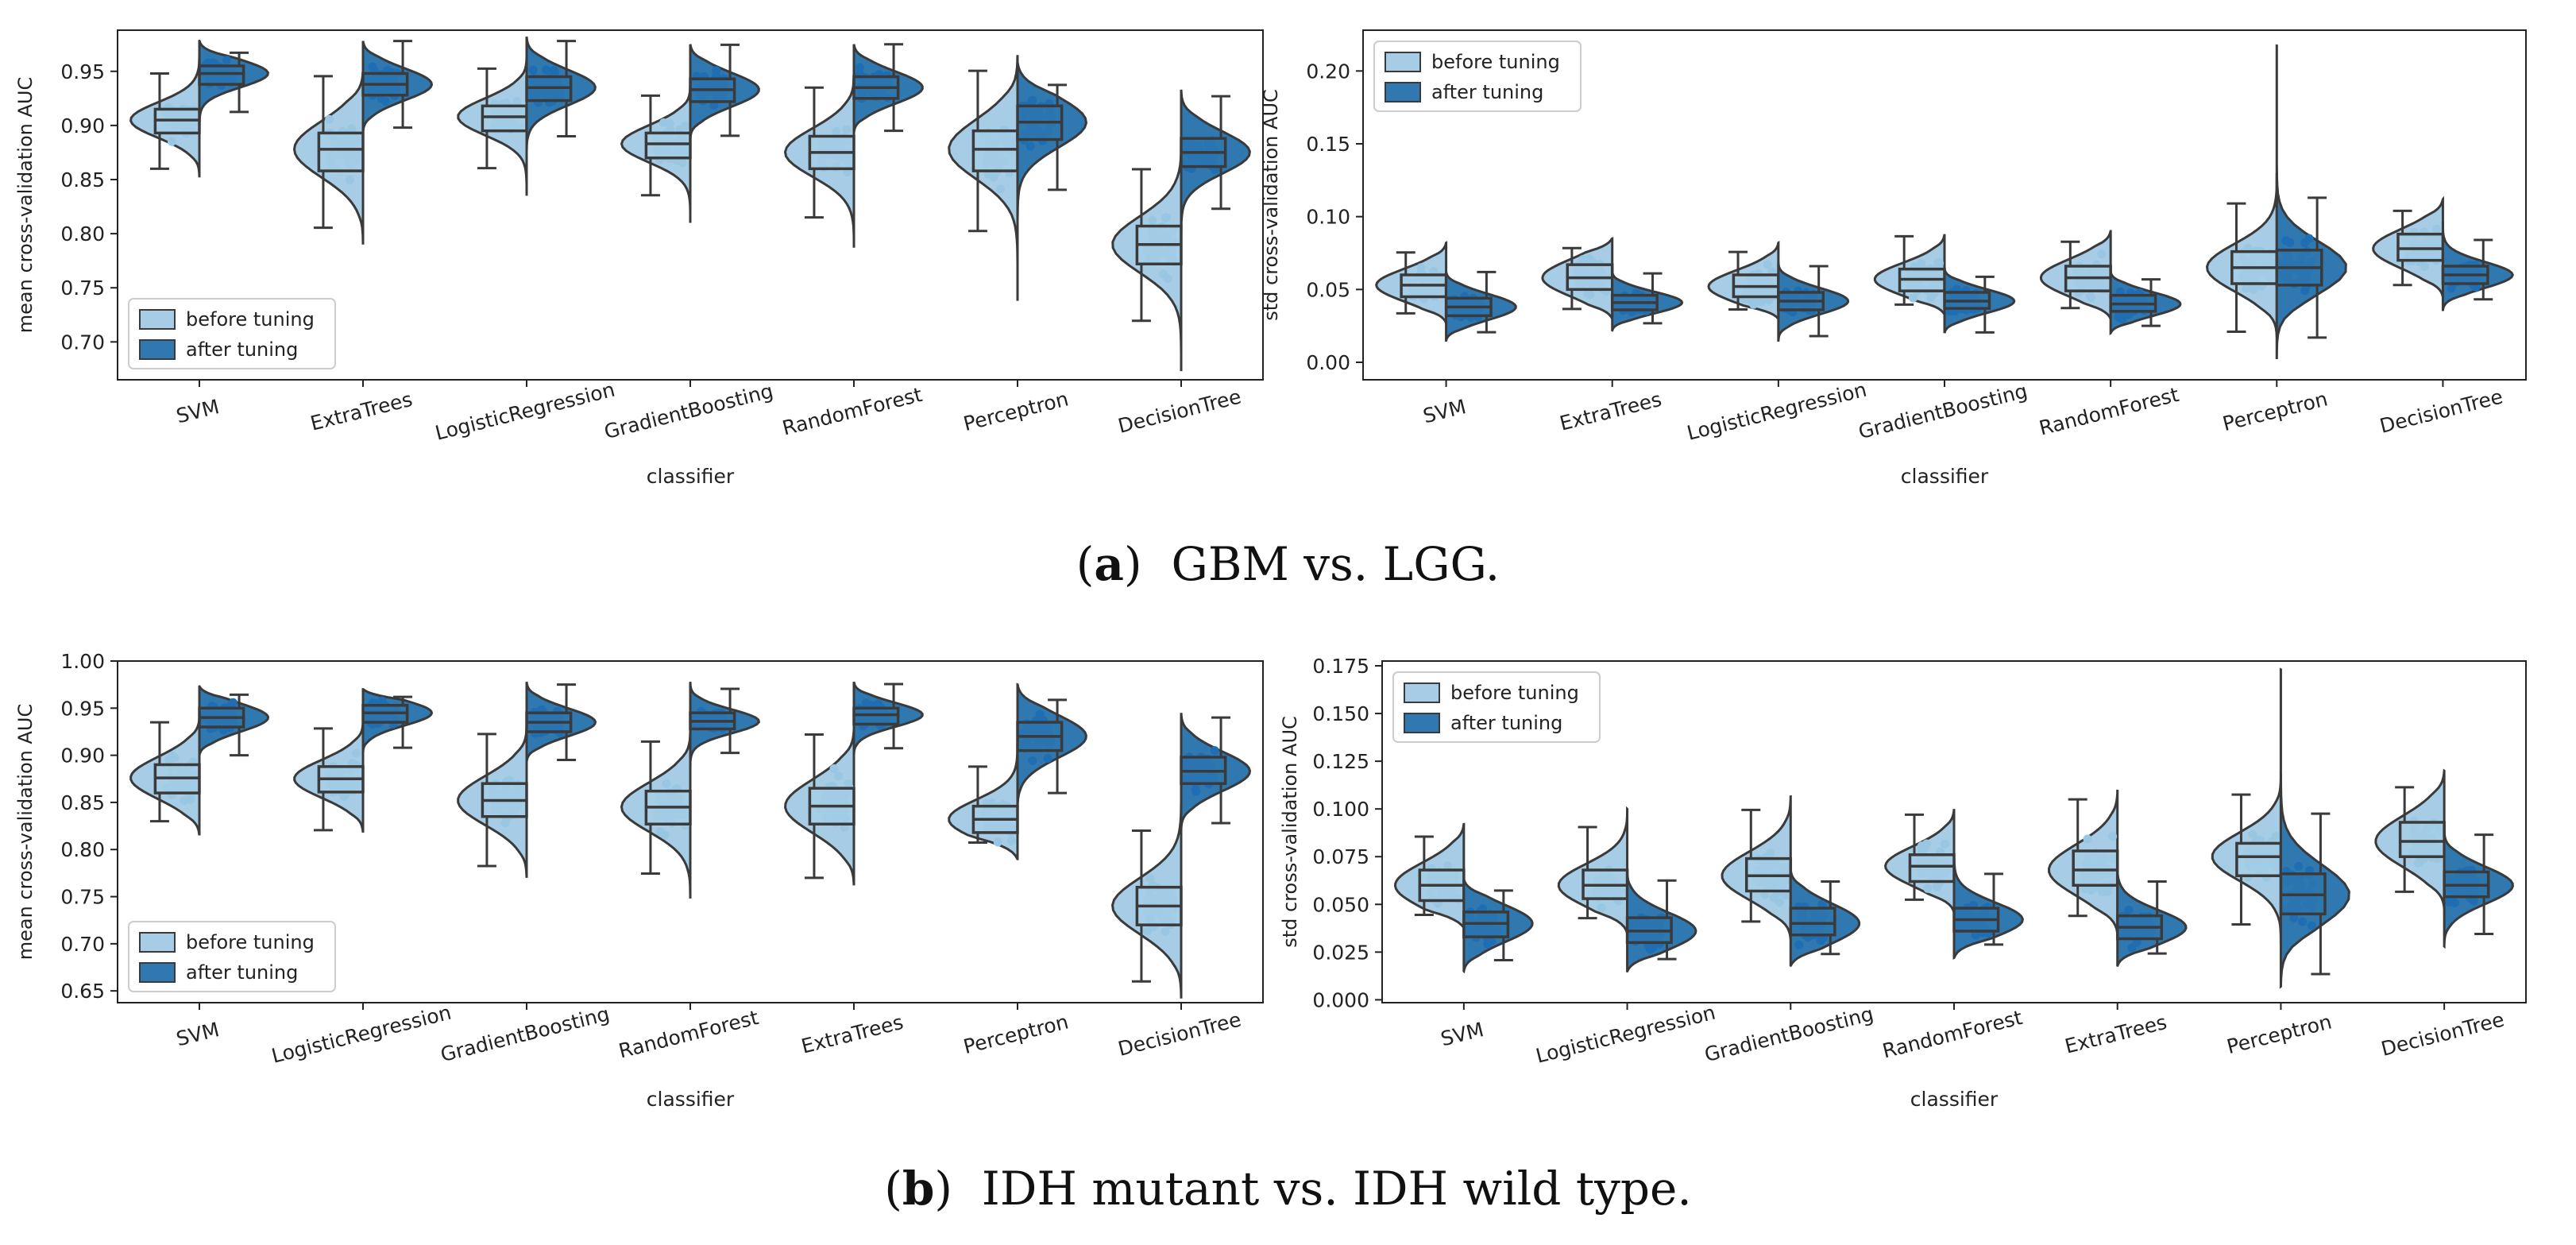  I want to click on y-tick-label: 0.05, so click(1328, 290).